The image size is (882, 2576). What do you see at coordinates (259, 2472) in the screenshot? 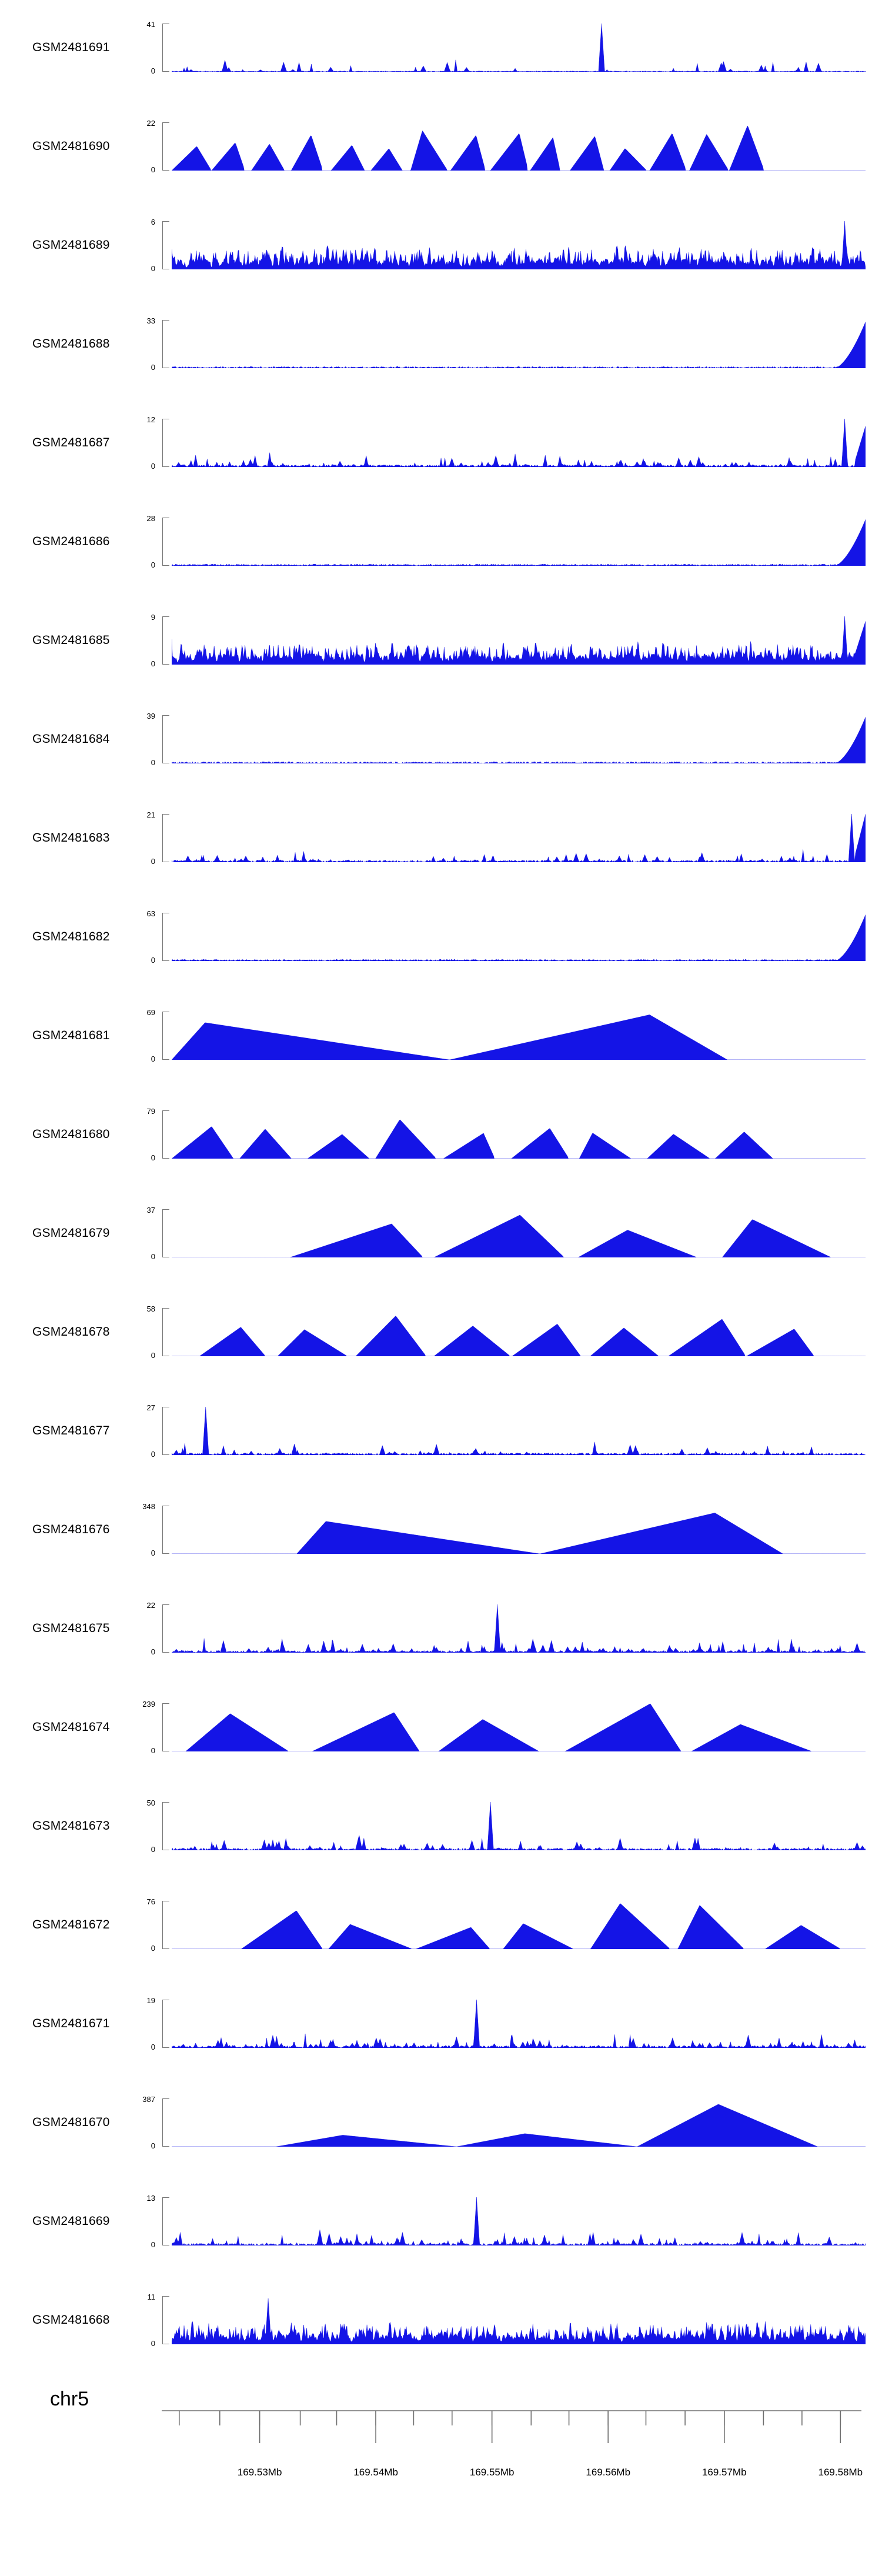
I see `axis-tick-label: 169.53Mb` at bounding box center [259, 2472].